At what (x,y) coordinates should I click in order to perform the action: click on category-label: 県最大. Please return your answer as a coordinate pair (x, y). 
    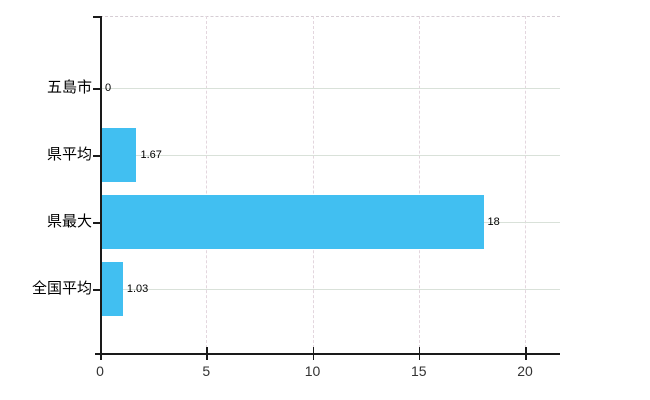
    Looking at the image, I should click on (69, 221).